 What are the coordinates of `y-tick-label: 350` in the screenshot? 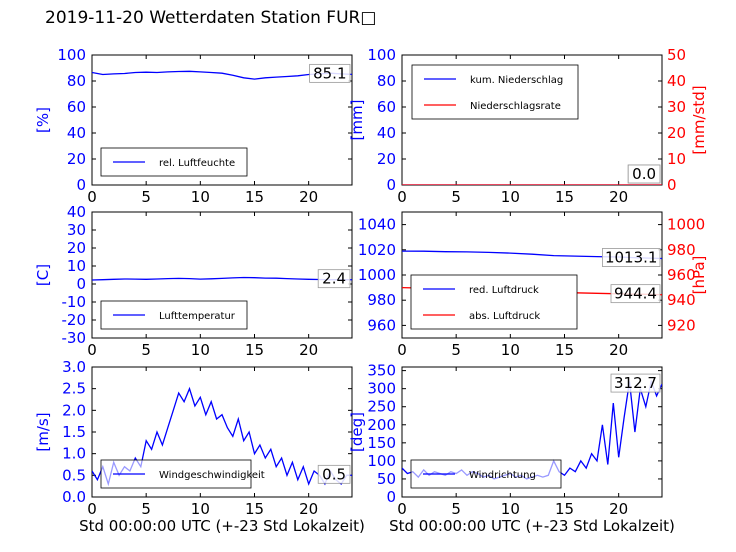 It's located at (381, 371).